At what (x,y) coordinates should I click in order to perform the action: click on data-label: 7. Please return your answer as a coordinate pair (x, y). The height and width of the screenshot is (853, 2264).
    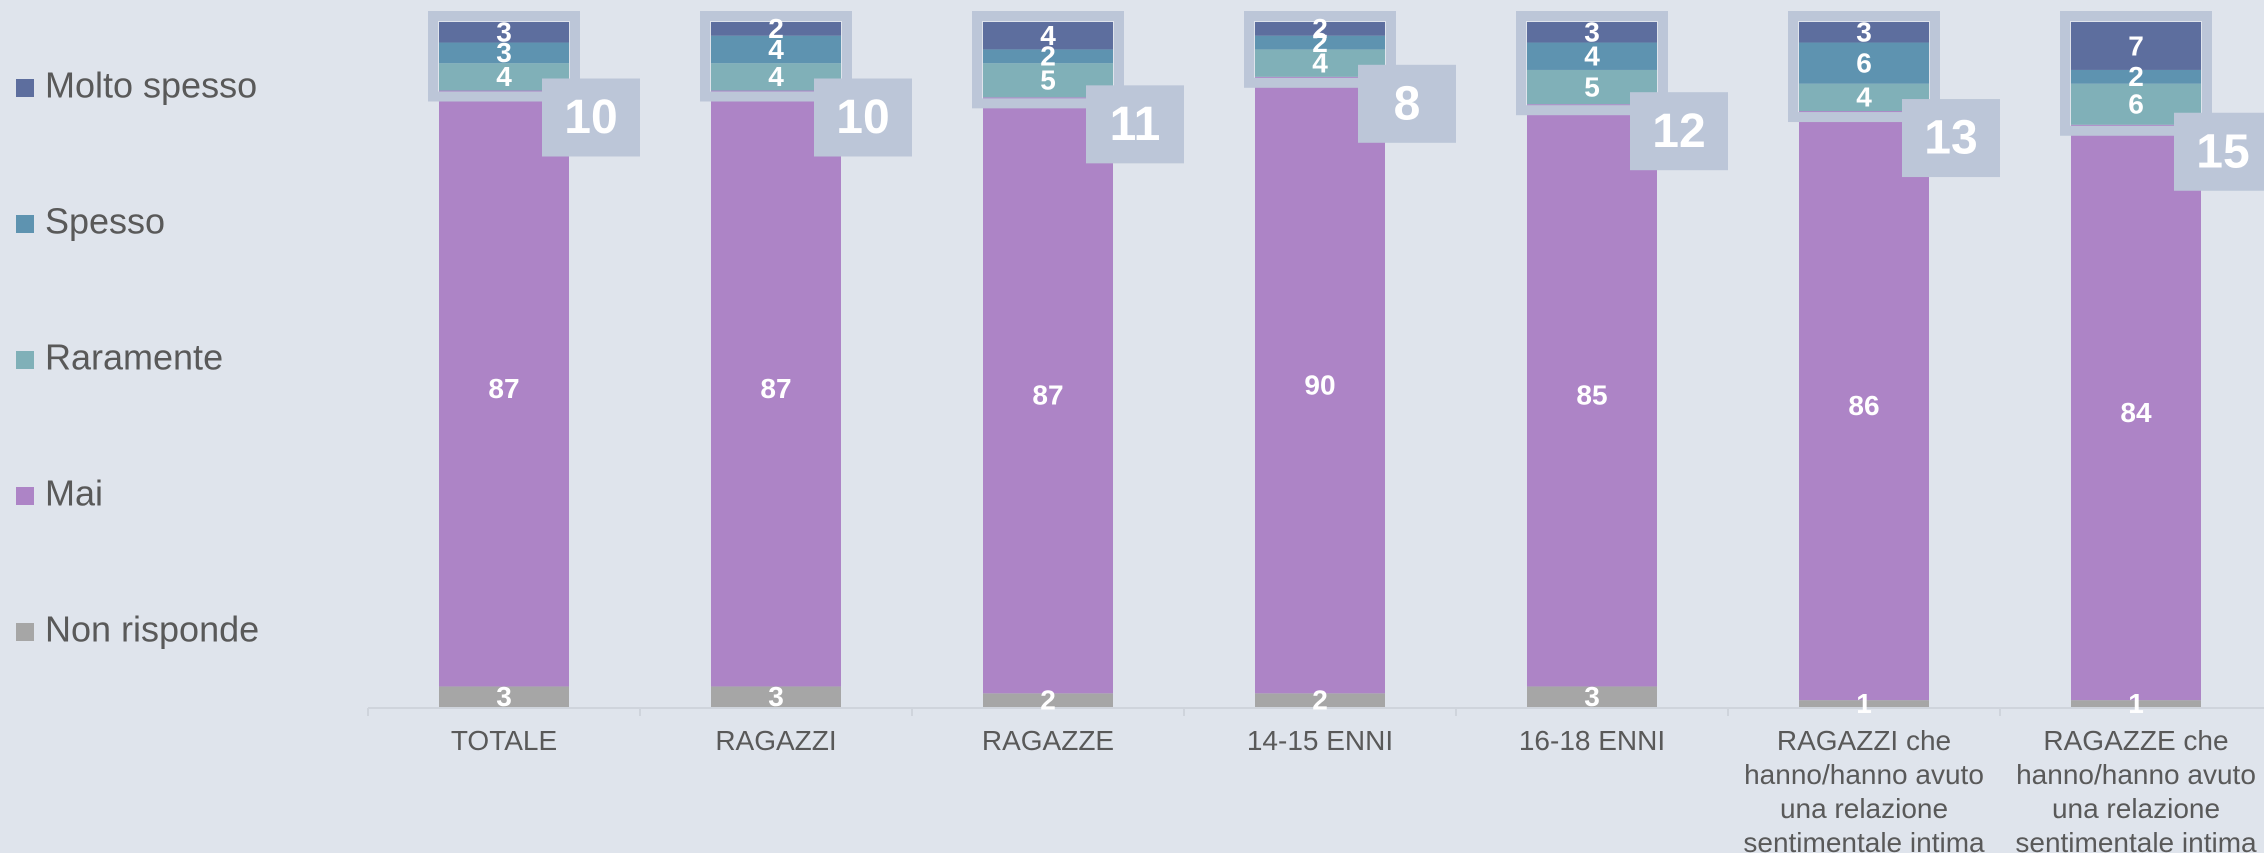
    Looking at the image, I should click on (2136, 45).